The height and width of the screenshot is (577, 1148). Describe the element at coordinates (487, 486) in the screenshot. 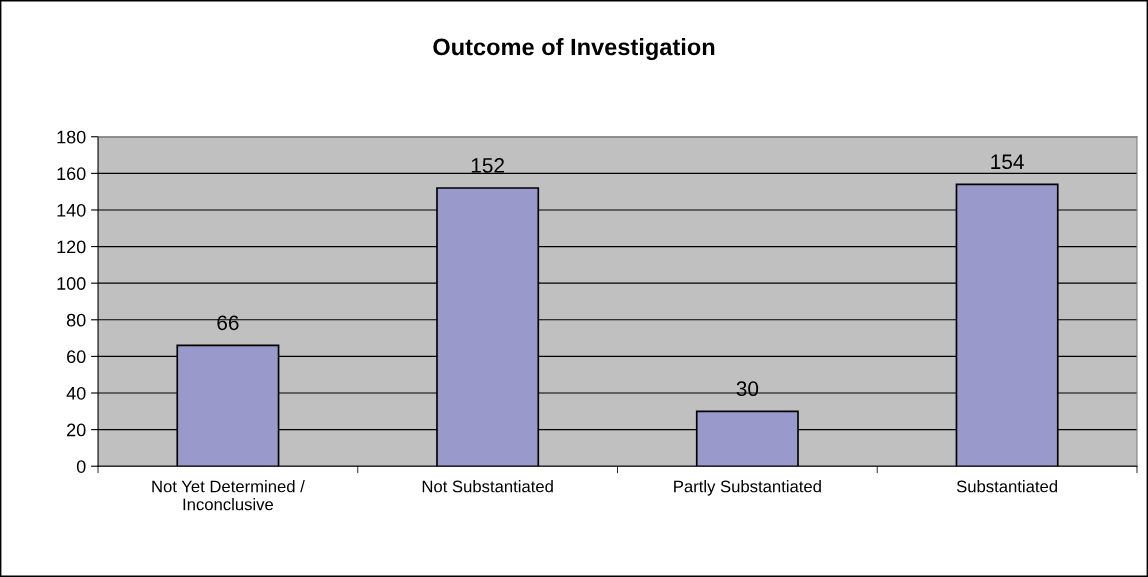

I see `x-tick-label: Not Substantiated` at that location.